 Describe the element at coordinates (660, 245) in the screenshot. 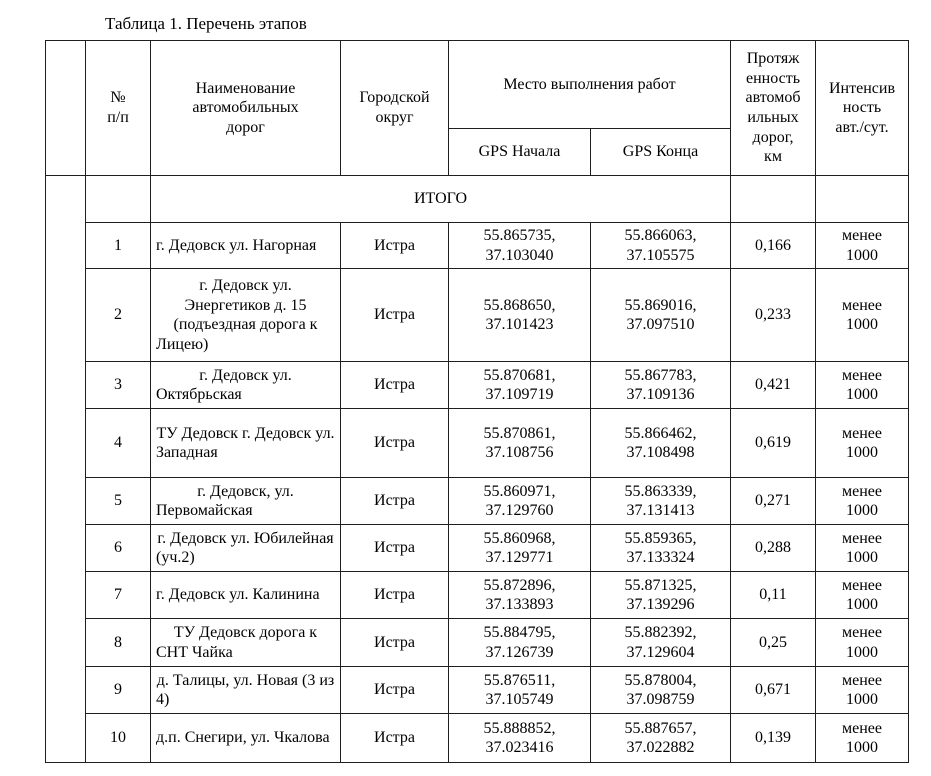

I see `gps-end-cell: 55.866063, 37.105575` at that location.